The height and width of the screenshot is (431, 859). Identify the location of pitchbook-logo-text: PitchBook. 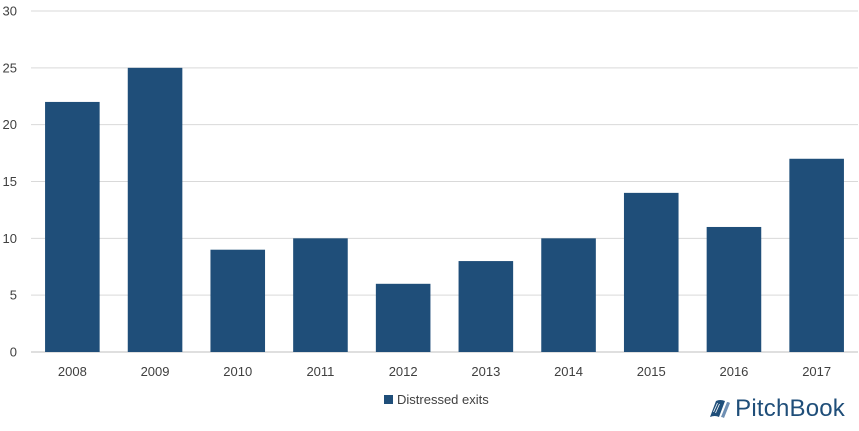
(790, 408).